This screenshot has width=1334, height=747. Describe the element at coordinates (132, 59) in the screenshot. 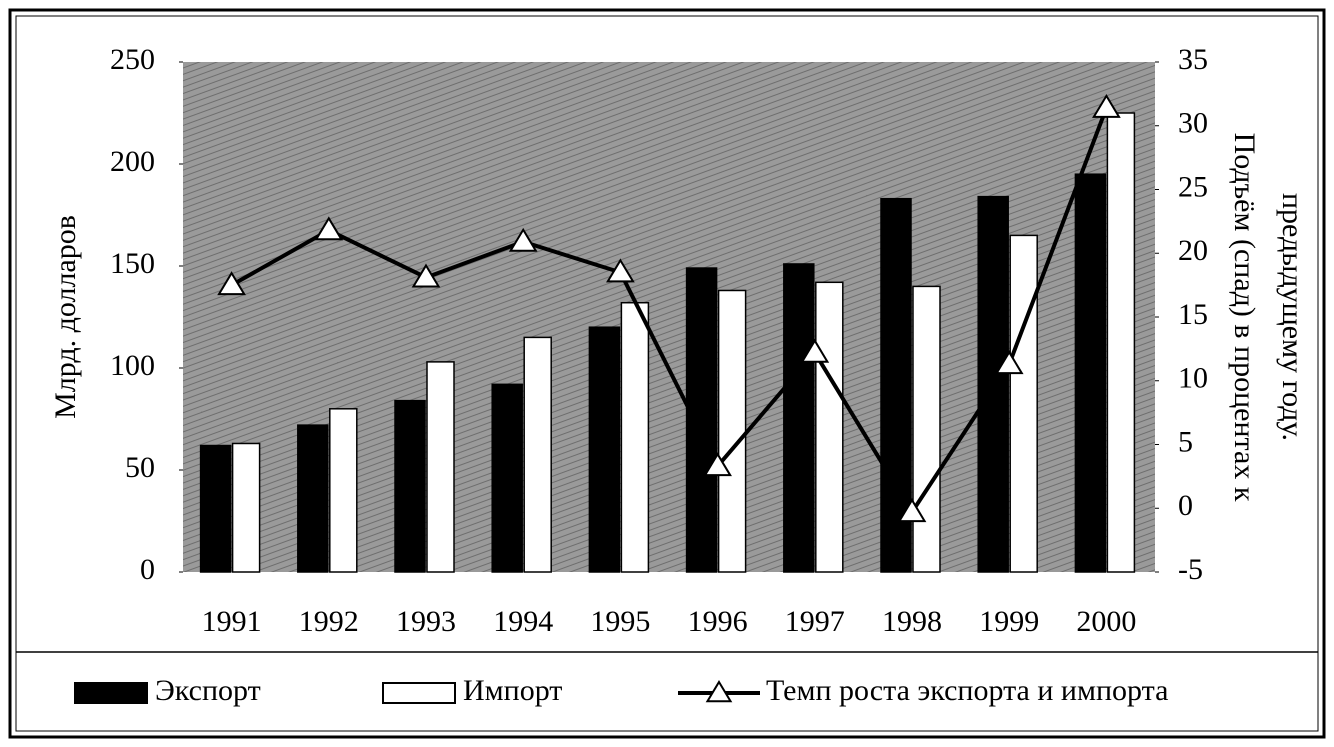

I see `y-tick-label: 250` at that location.